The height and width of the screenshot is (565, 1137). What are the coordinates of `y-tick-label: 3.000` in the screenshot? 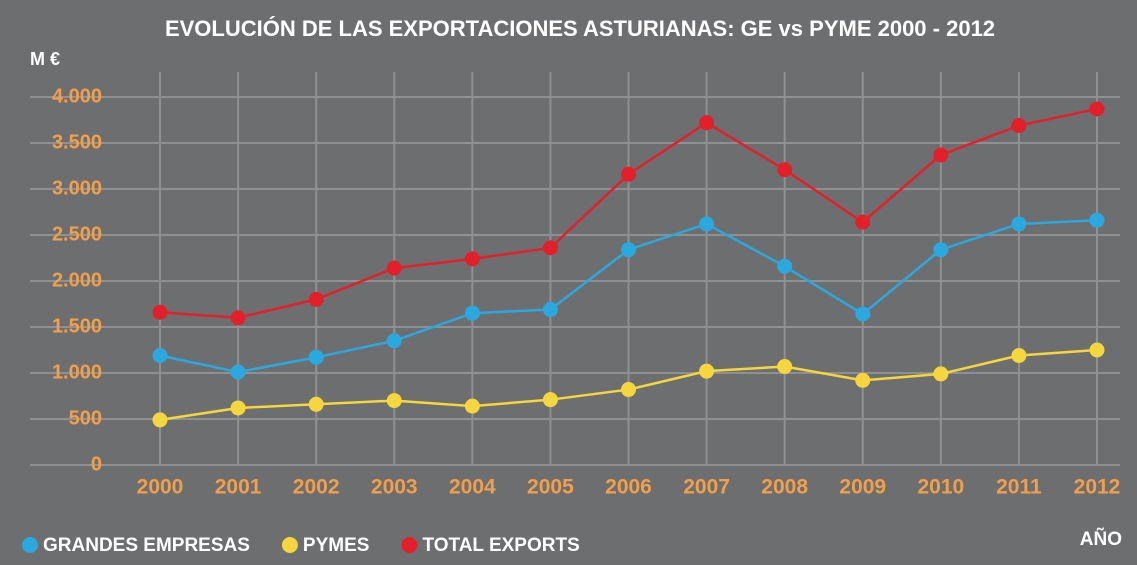 It's located at (77, 188).